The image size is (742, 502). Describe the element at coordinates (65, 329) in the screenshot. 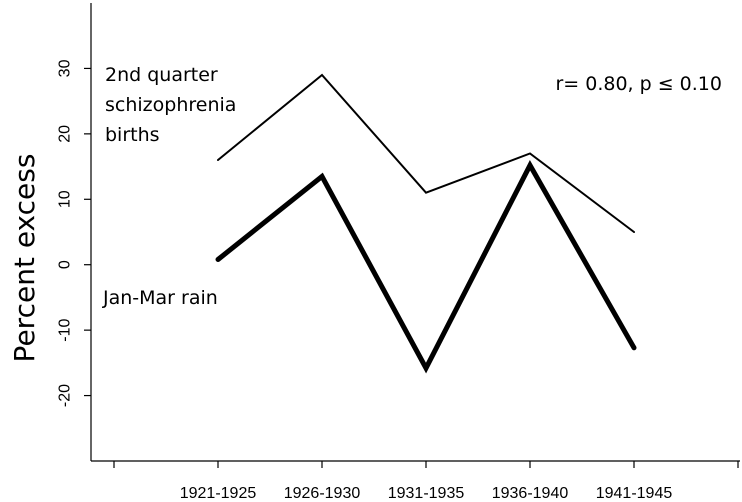

I see `y-tick-label-1: -10` at that location.